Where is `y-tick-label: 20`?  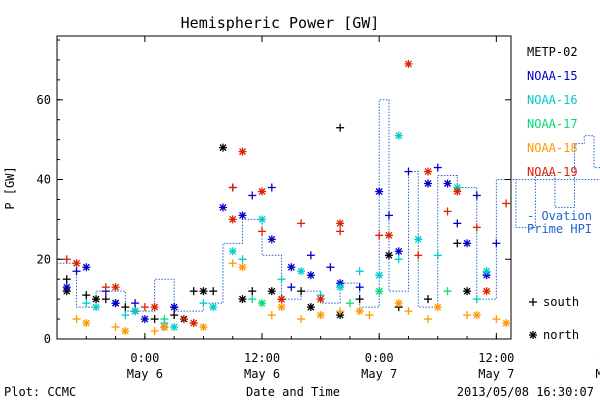
y-tick-label: 20 is located at coordinates (44, 259).